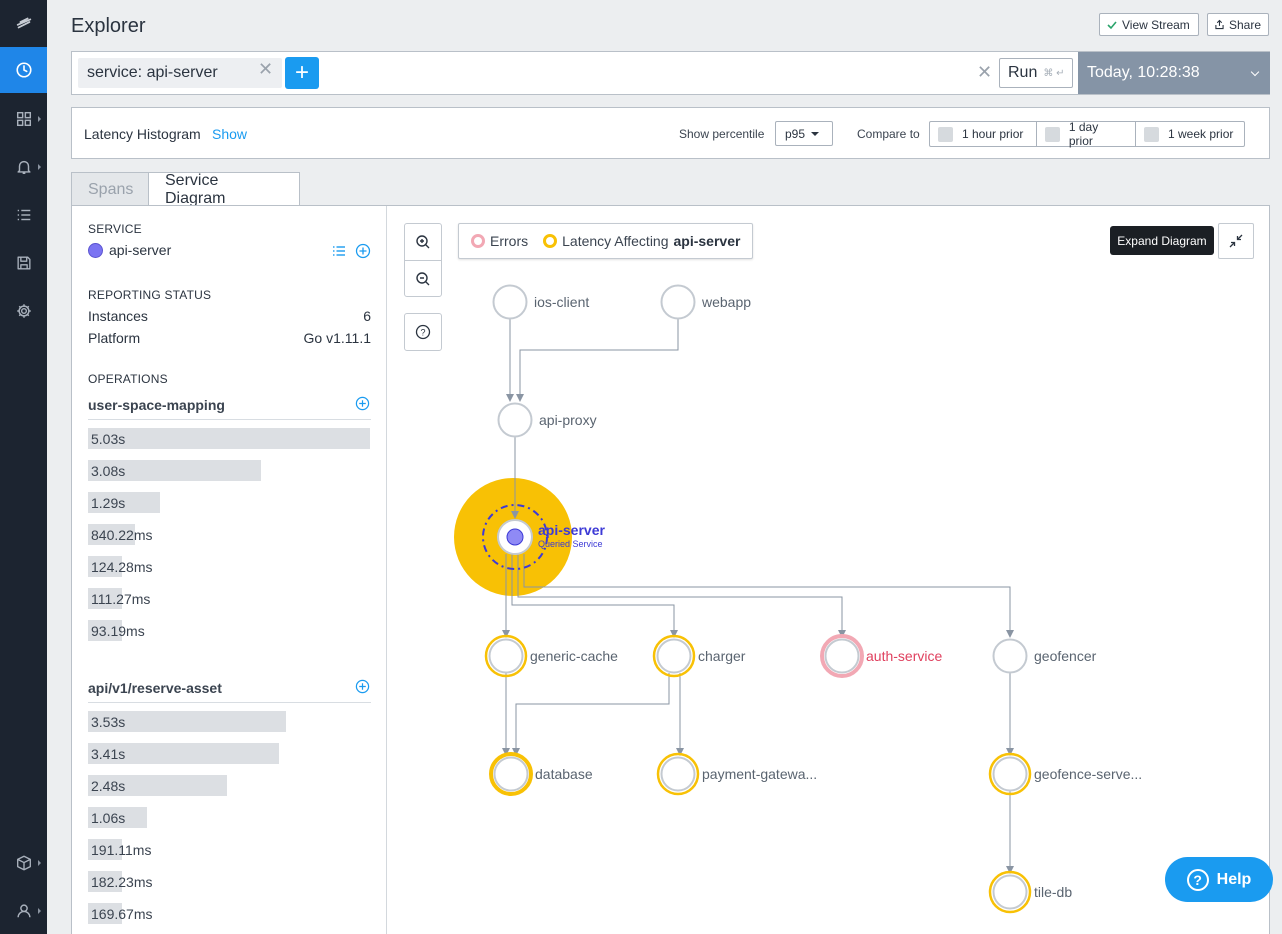 The height and width of the screenshot is (934, 1282). Describe the element at coordinates (339, 251) in the screenshot. I see `list-view-icon` at that location.